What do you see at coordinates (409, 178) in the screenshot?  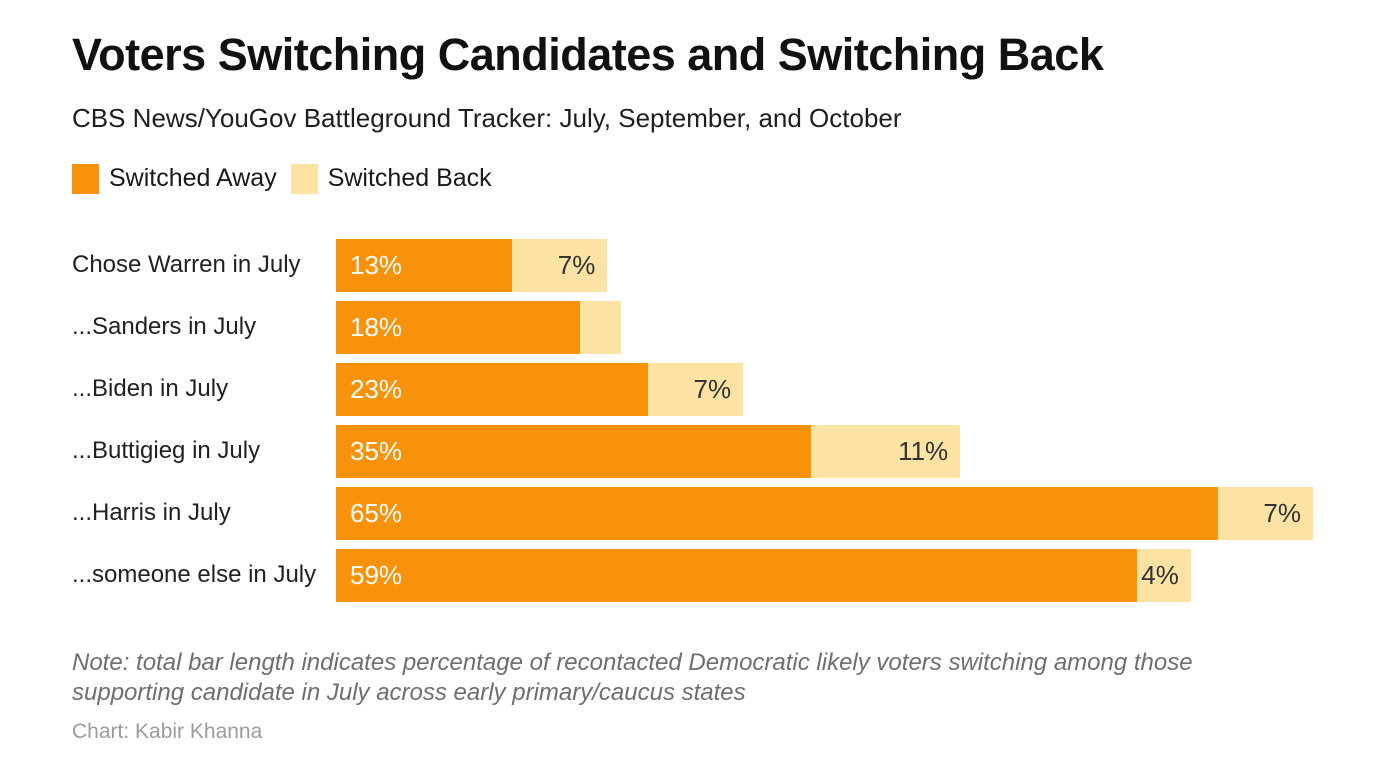 I see `legend-label-switched-back: Switched Back` at bounding box center [409, 178].